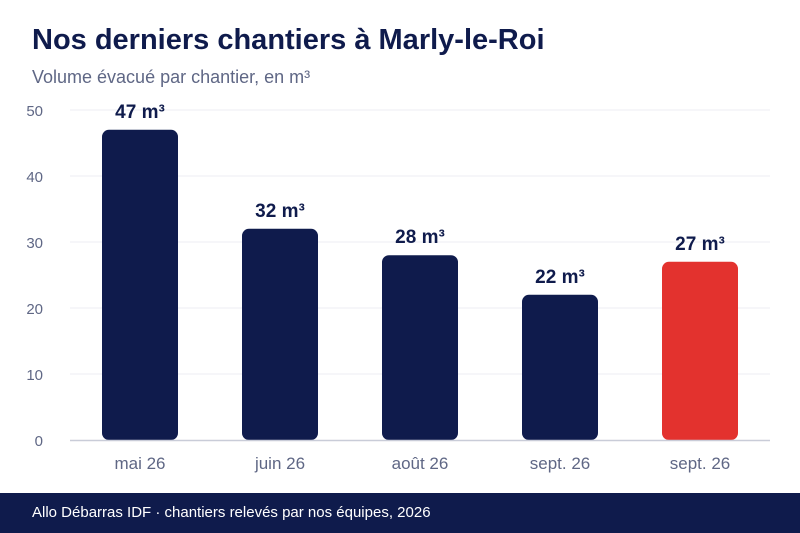 This screenshot has height=533, width=800. Describe the element at coordinates (34, 177) in the screenshot. I see `y-tick-label: 40` at that location.